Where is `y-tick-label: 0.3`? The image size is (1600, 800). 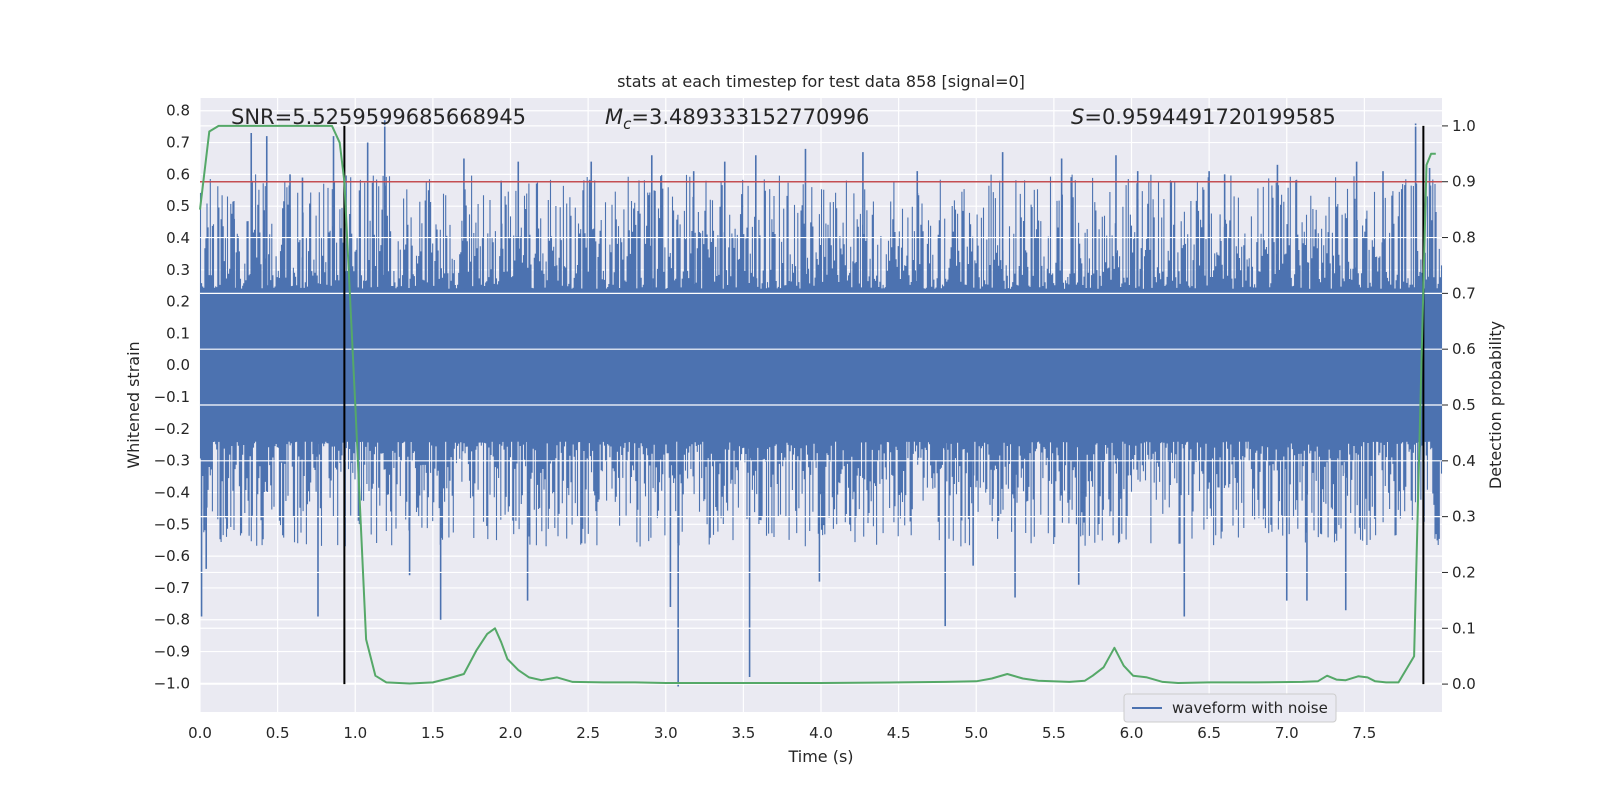 y-tick-label: 0.3 is located at coordinates (178, 270).